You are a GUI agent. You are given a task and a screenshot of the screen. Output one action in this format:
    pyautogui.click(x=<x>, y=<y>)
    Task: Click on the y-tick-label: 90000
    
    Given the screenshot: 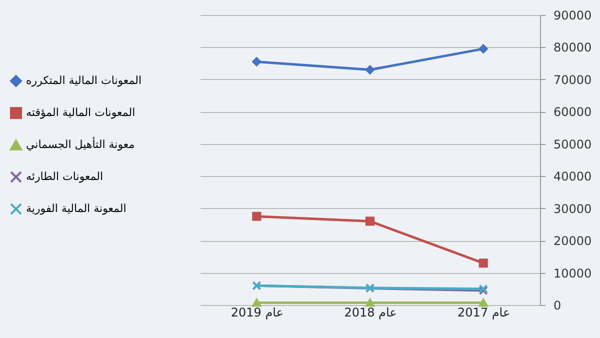 What is the action you would take?
    pyautogui.click(x=573, y=15)
    